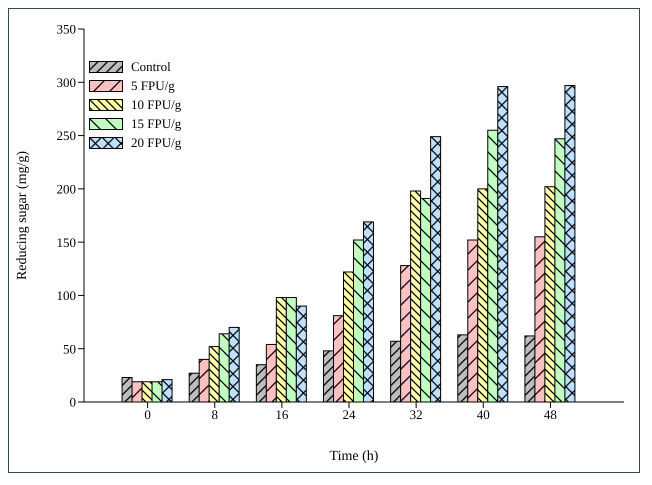 The image size is (652, 485). What do you see at coordinates (349, 414) in the screenshot?
I see `x-tick-label: 24` at bounding box center [349, 414].